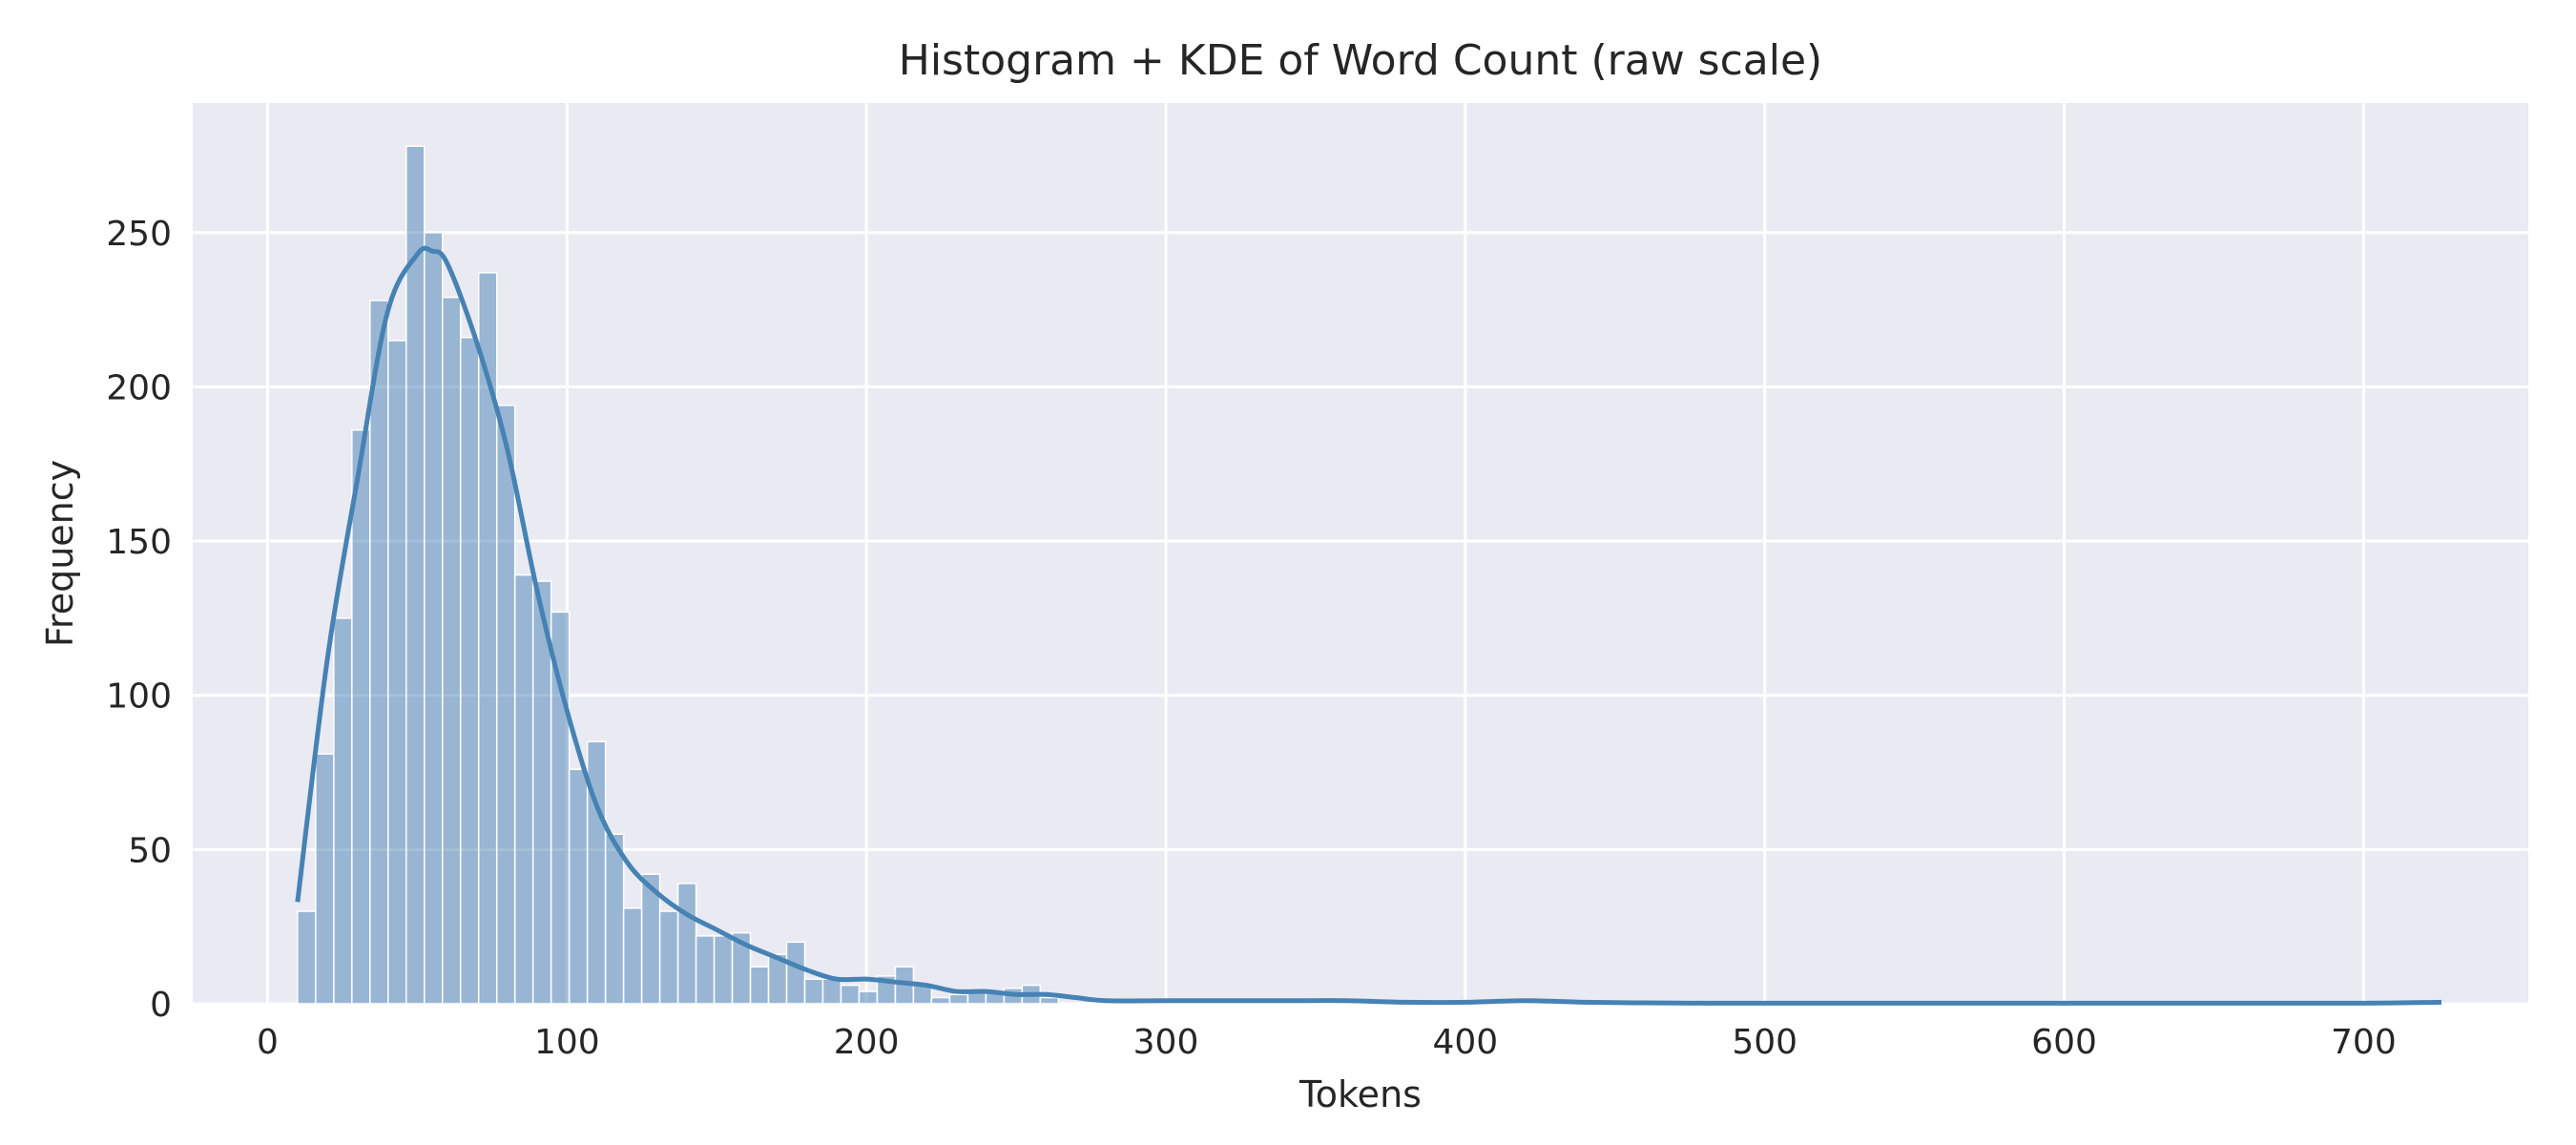 This screenshot has height=1145, width=2576. Describe the element at coordinates (150, 851) in the screenshot. I see `y-tick-label: 50` at that location.